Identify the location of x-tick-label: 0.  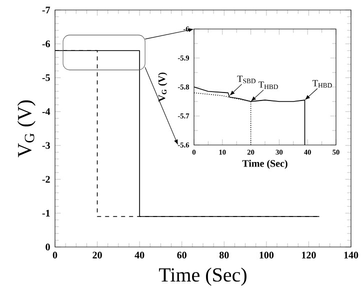
(55, 255).